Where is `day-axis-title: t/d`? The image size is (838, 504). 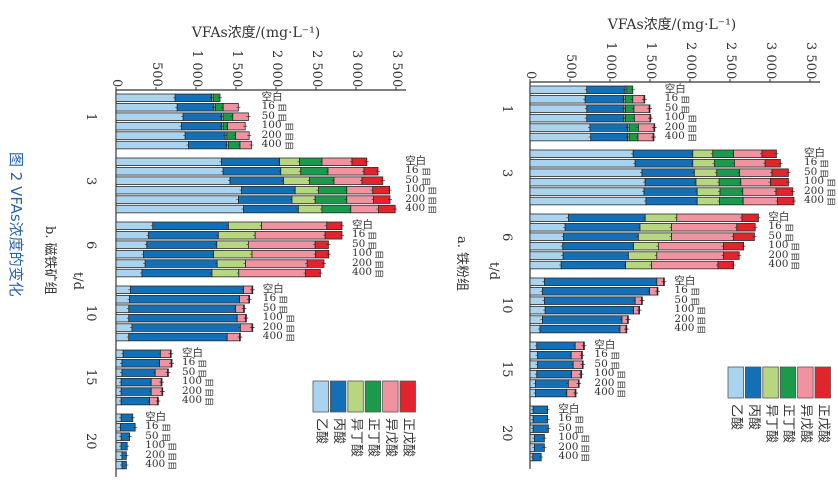
day-axis-title: t/d is located at coordinates (493, 271).